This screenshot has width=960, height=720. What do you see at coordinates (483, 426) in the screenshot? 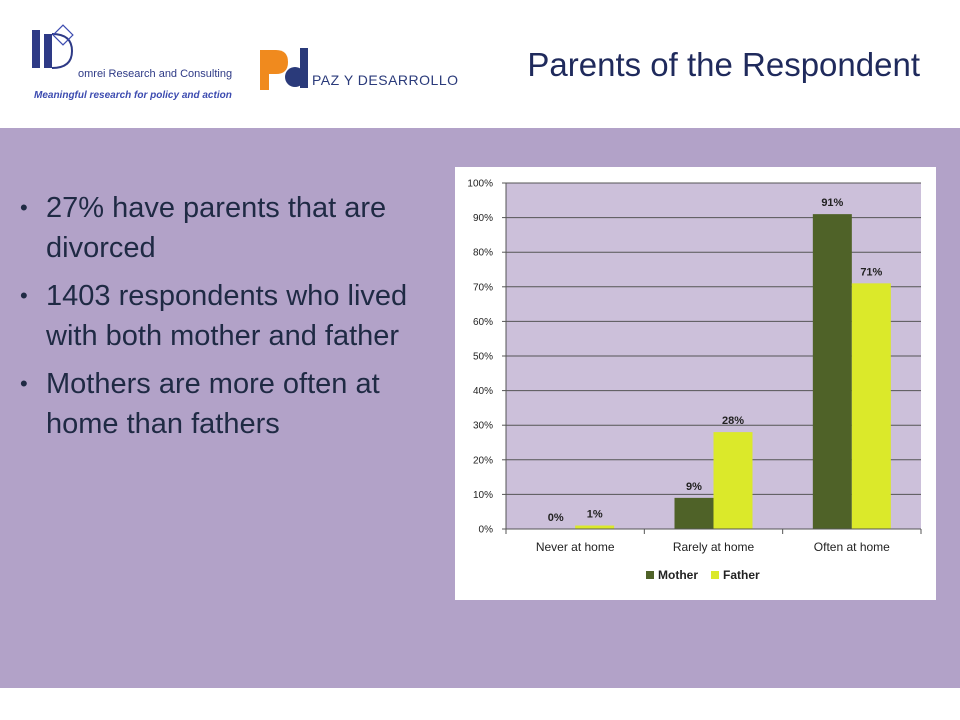
I see `y-tick-label: 30%` at bounding box center [483, 426].